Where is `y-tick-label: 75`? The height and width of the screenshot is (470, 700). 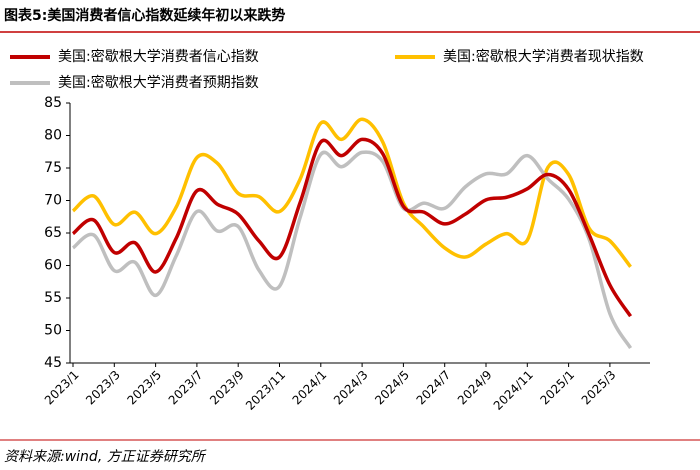 y-tick-label: 75 is located at coordinates (53, 168).